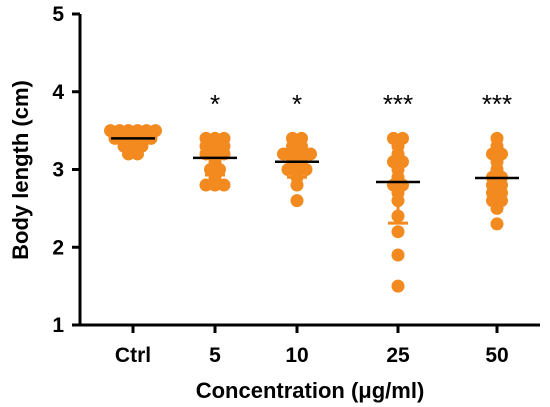 This screenshot has height=407, width=550. What do you see at coordinates (296, 355) in the screenshot?
I see `x-tick-label: 10` at bounding box center [296, 355].